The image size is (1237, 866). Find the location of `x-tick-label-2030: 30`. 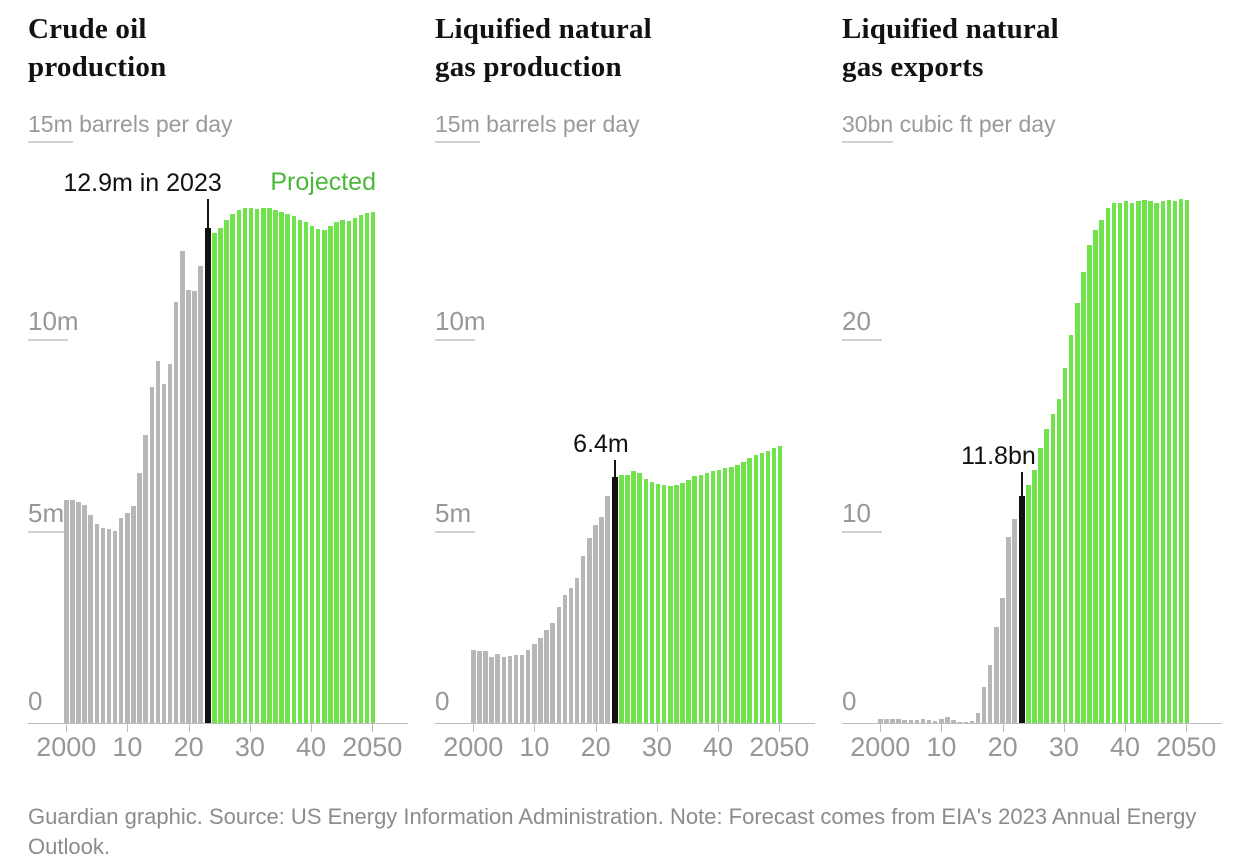

x-tick-label-2030: 30 is located at coordinates (249, 747).